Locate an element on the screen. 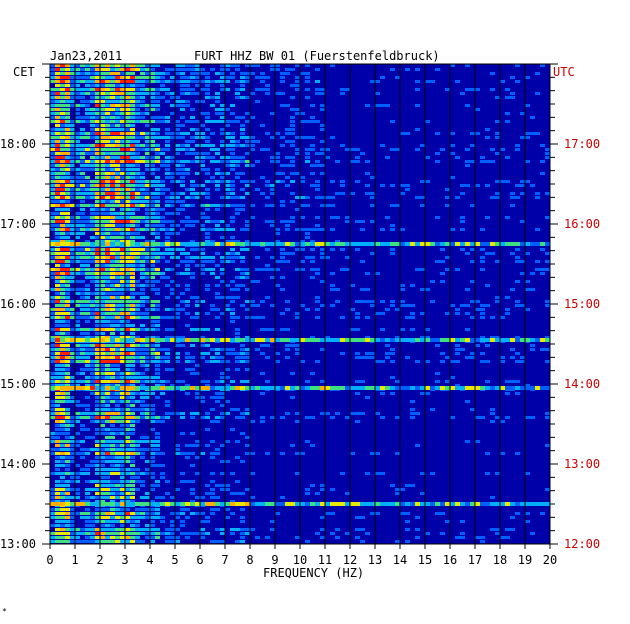 The width and height of the screenshot is (630, 624). x-tick-label-5: 5 is located at coordinates (174, 560).